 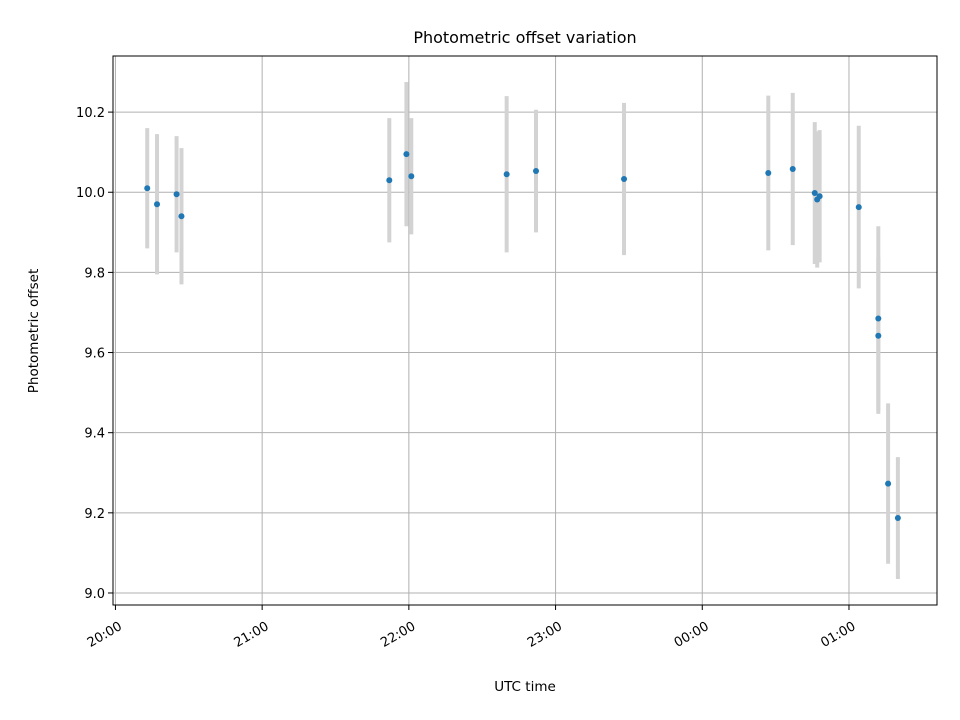 What do you see at coordinates (94, 273) in the screenshot?
I see `y-tick-label: 9.8` at bounding box center [94, 273].